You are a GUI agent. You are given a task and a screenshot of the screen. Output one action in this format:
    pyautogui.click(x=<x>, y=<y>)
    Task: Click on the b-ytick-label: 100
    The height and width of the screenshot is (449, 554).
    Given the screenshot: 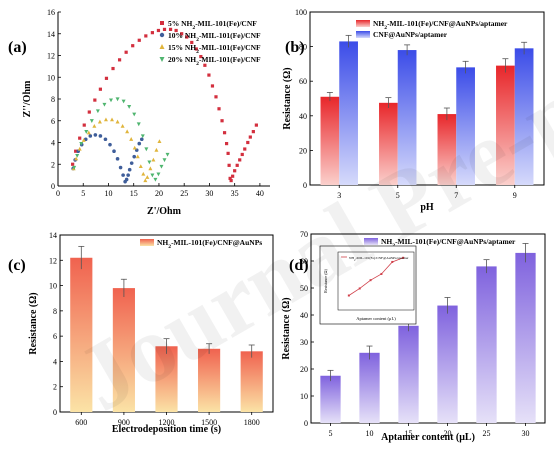 What is the action you would take?
    pyautogui.click(x=301, y=12)
    